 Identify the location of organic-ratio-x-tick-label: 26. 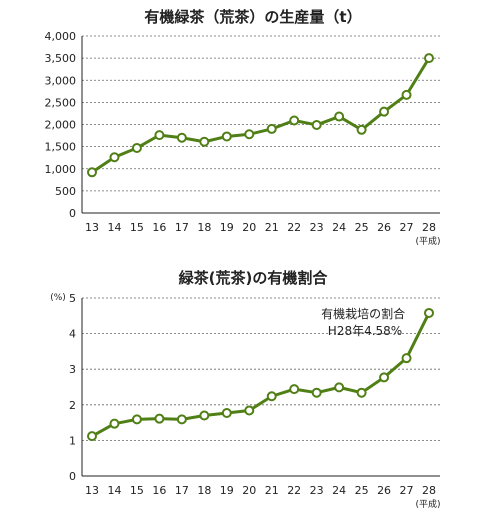
(384, 490).